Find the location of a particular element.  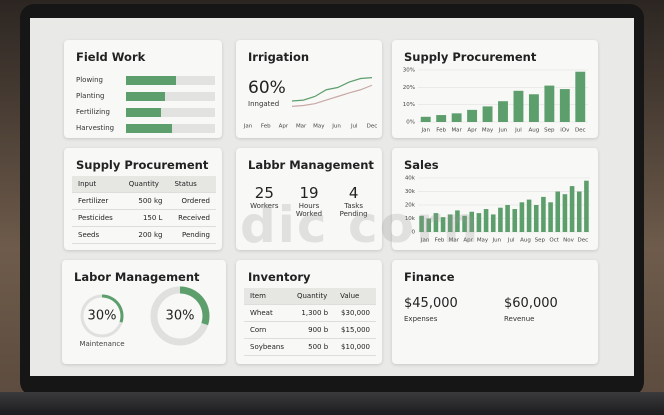

y-tick-label: 20k is located at coordinates (410, 206).